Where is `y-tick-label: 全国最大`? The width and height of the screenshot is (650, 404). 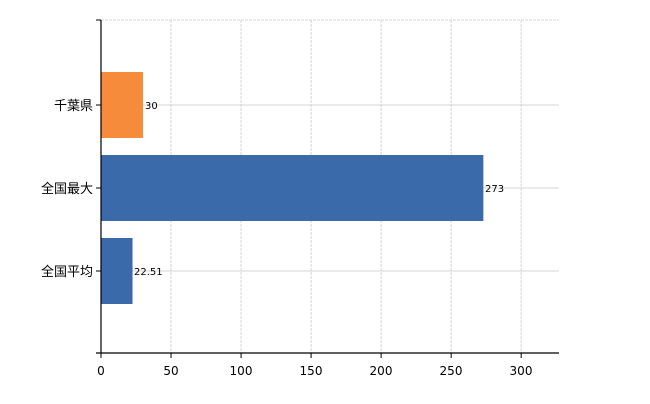
y-tick-label: 全国最大 is located at coordinates (67, 189).